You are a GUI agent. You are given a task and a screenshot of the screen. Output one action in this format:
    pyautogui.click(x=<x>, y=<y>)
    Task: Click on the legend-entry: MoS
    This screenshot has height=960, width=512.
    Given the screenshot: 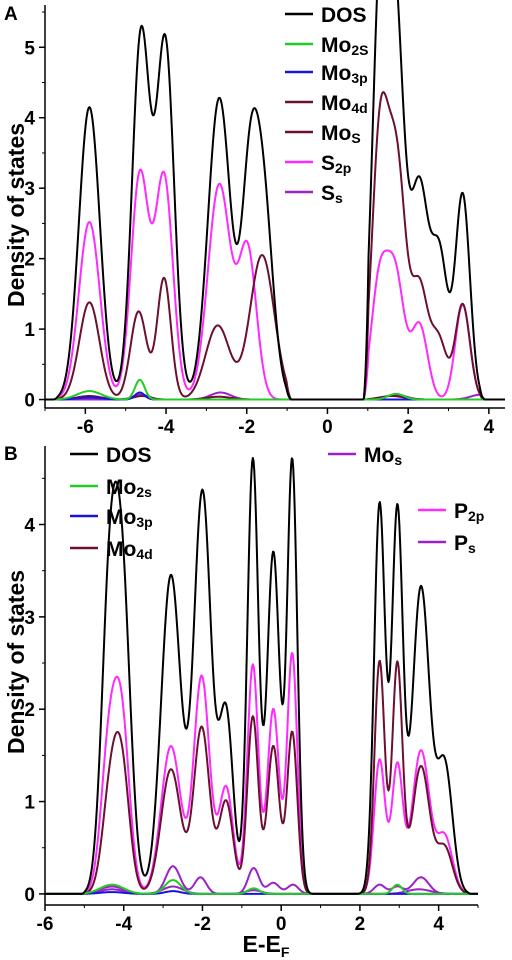 What is the action you would take?
    pyautogui.click(x=341, y=134)
    